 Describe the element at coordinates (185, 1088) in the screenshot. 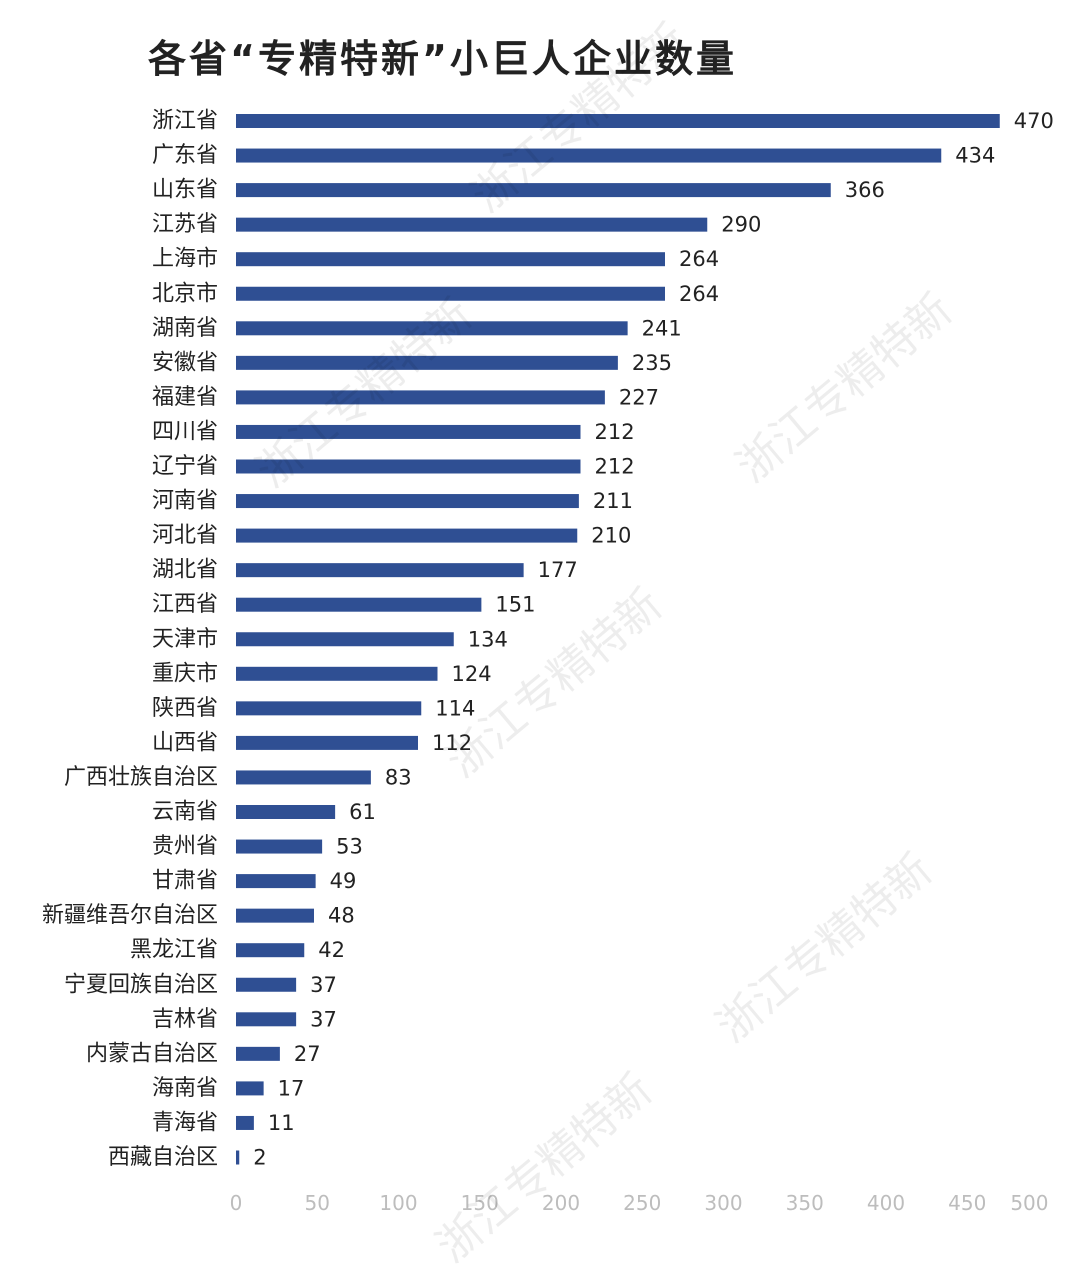

I see `category-label: 海南省` at that location.